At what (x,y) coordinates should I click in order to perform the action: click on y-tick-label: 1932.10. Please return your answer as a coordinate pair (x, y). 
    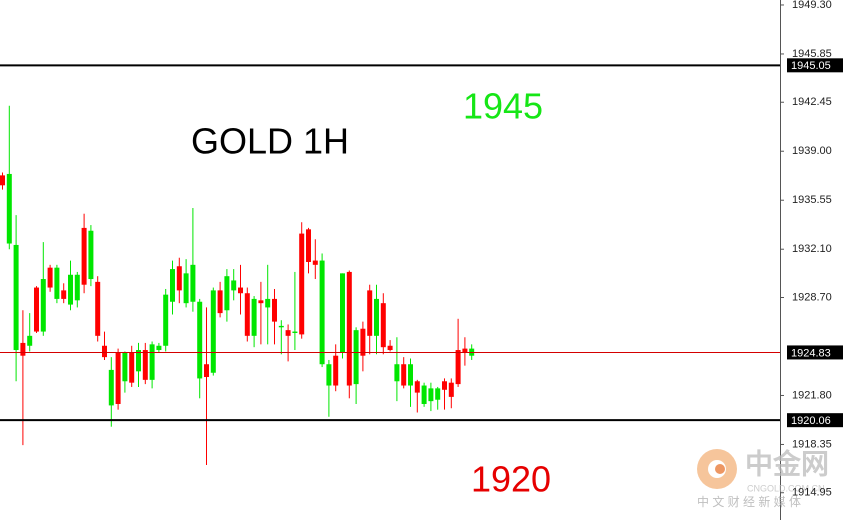
    Looking at the image, I should click on (812, 249).